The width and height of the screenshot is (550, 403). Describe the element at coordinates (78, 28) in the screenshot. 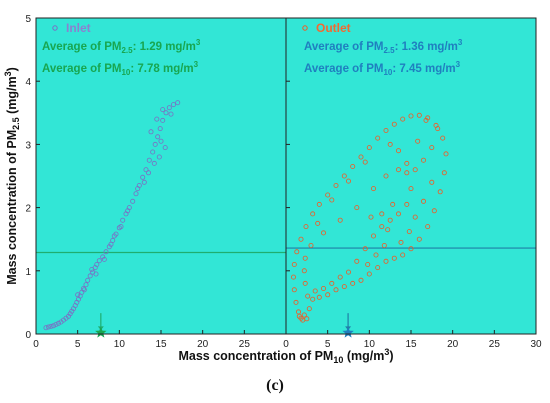

I see `inlet-legend-label: Inlet` at that location.